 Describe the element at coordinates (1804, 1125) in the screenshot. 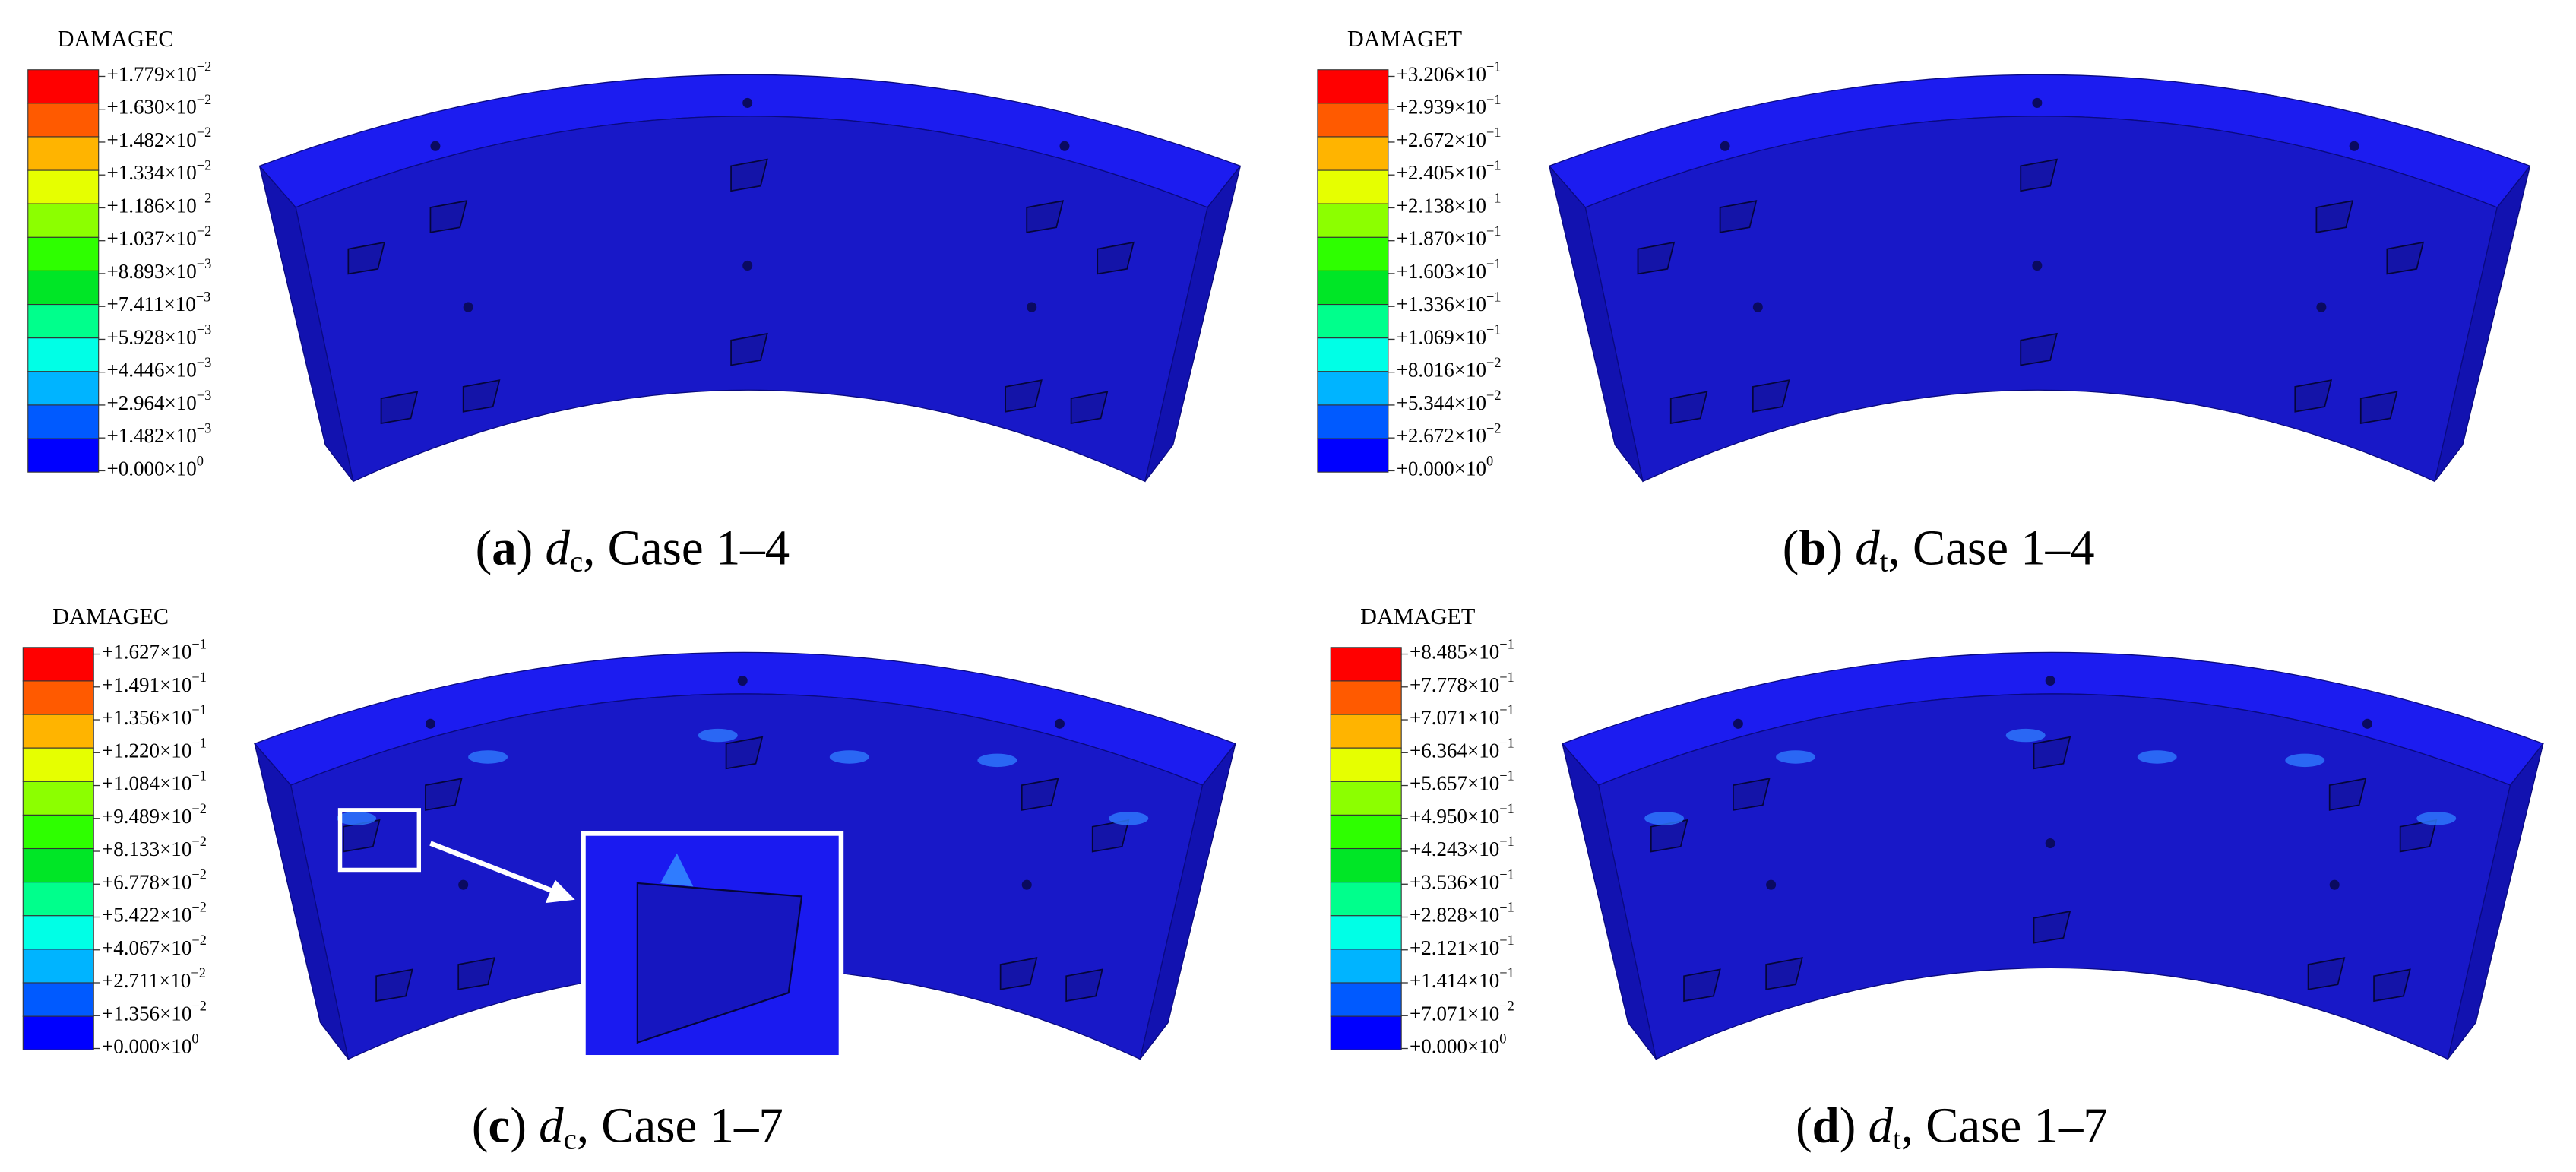

I see `caption-part: (` at that location.